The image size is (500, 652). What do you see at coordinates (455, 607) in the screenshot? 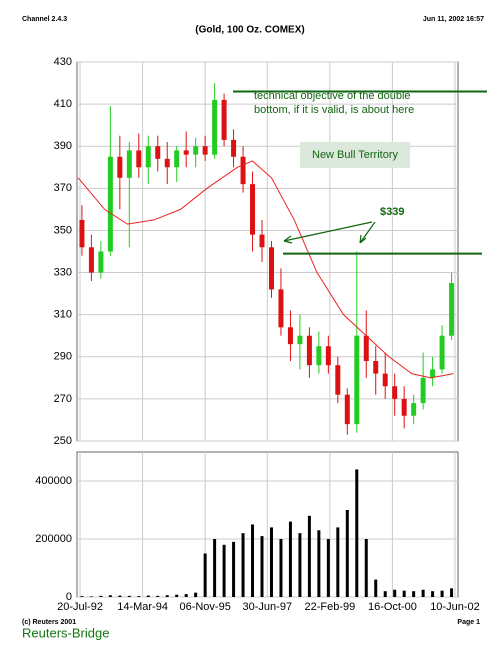
I see `x-tick-label: 10-Jun-02` at bounding box center [455, 607].